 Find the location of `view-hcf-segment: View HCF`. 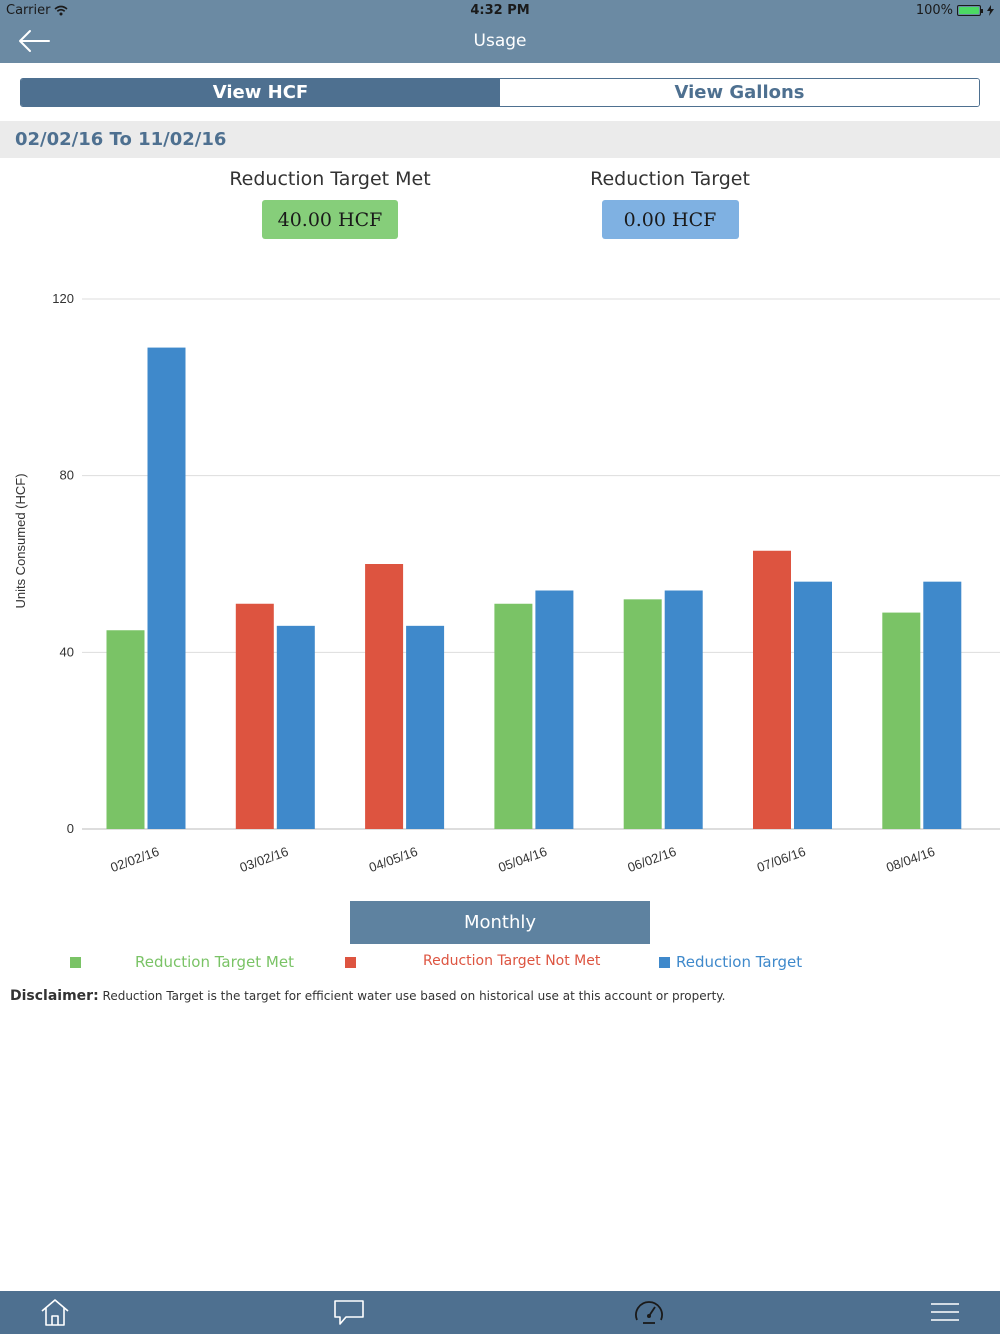

view-hcf-segment: View HCF is located at coordinates (260, 92).